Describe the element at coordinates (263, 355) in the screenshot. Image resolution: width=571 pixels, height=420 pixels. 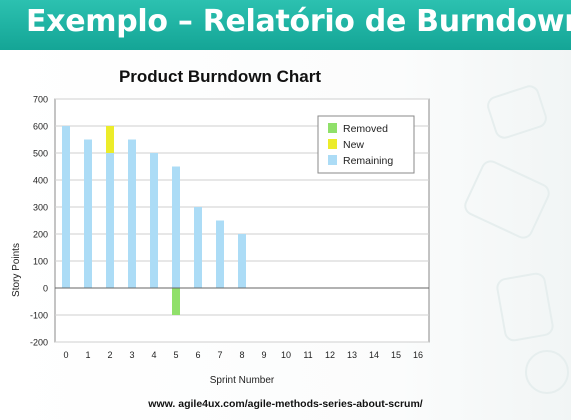
I see `x-tick-label: 9` at that location.